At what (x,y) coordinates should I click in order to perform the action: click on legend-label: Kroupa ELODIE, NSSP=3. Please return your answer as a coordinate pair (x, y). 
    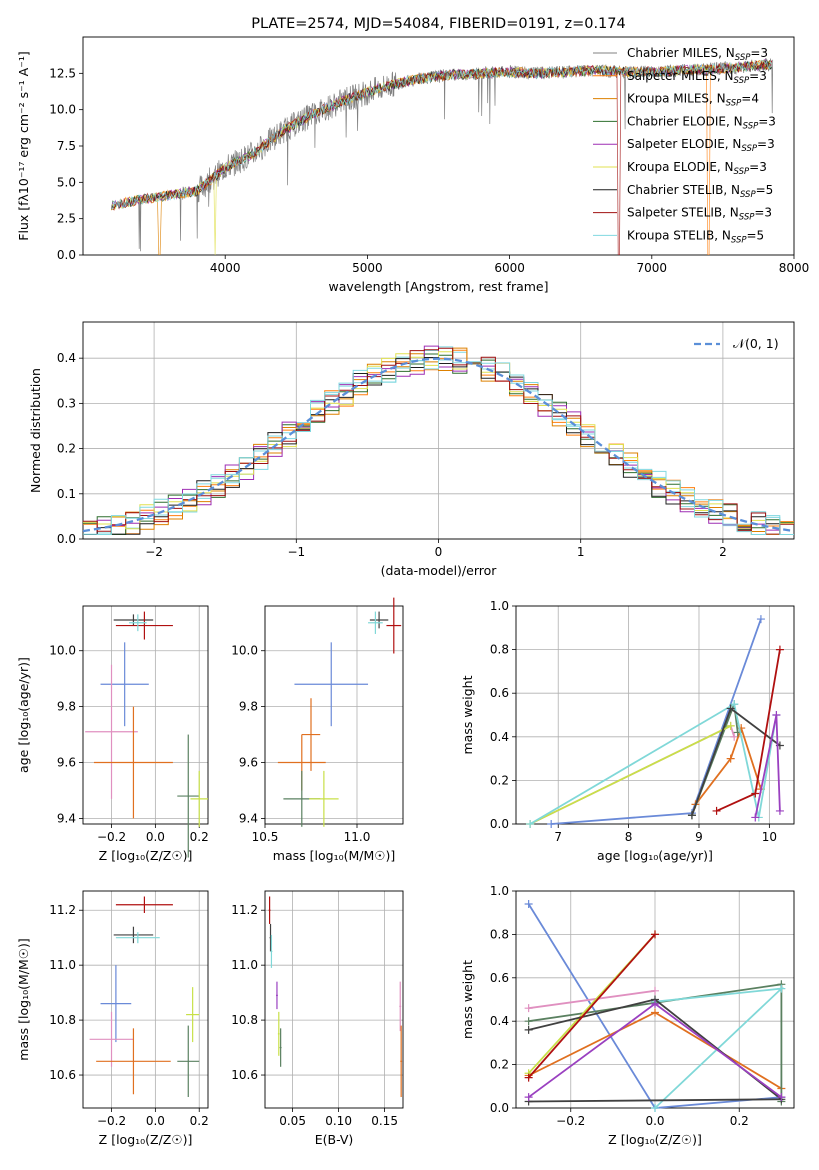
    Looking at the image, I should click on (697, 168).